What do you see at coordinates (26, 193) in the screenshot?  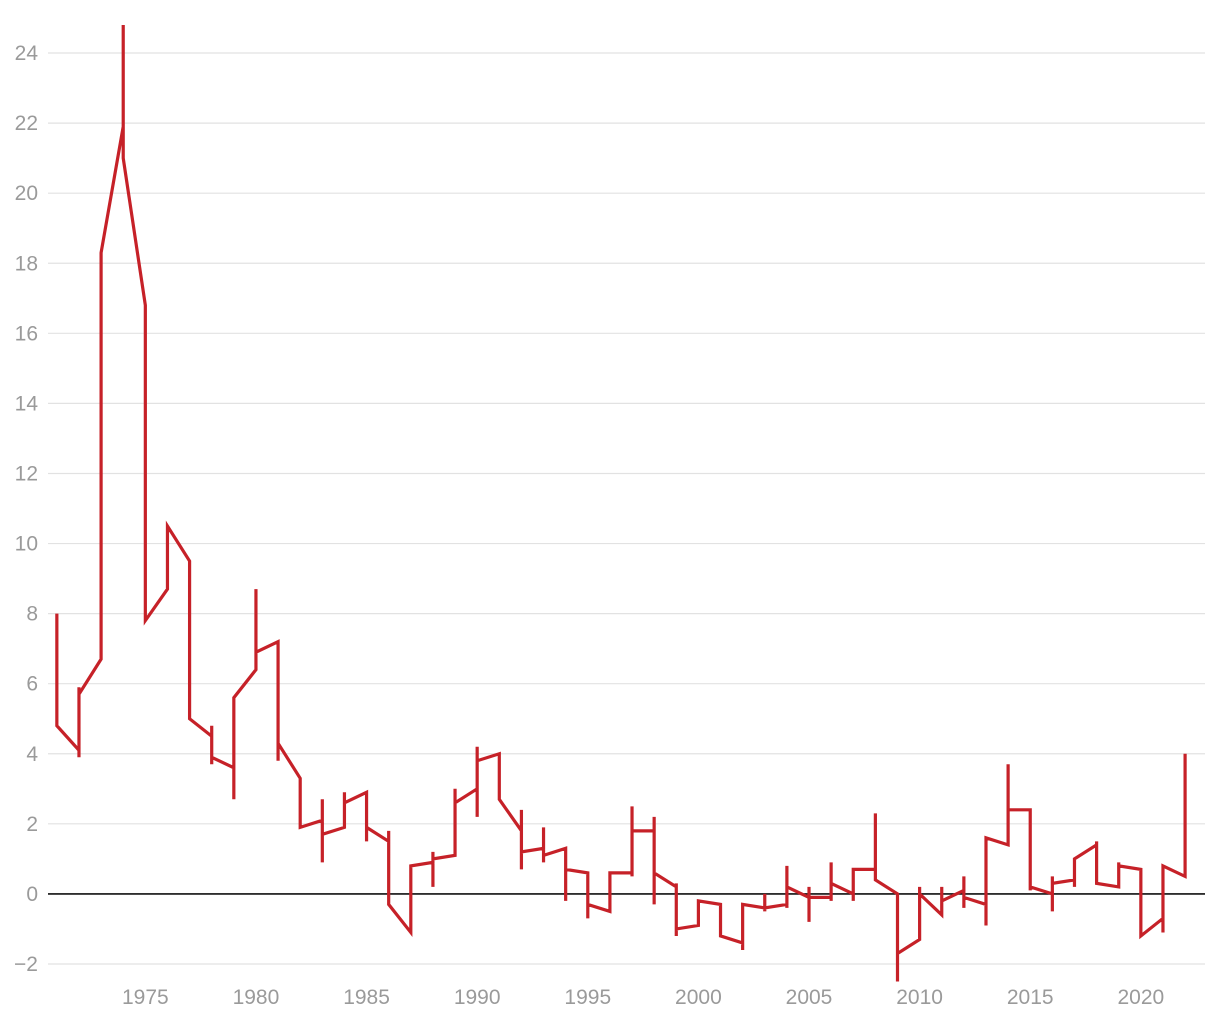 I see `y-tick-label: 20` at bounding box center [26, 193].